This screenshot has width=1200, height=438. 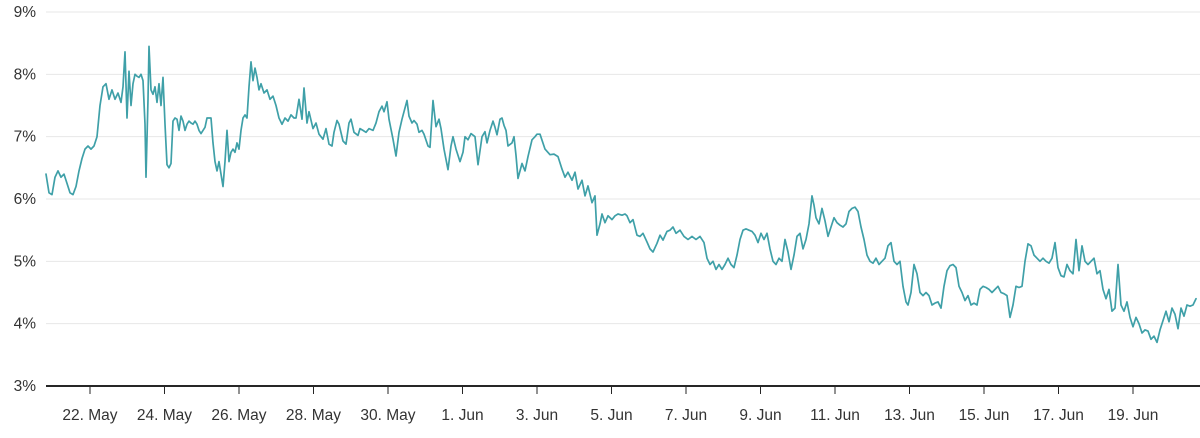 I want to click on y-axis-label-5%: 5%, so click(x=25, y=261).